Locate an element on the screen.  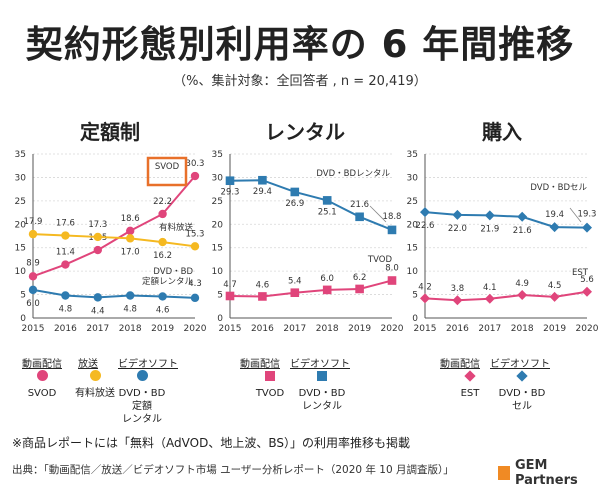
data-label: 4.7 is located at coordinates (230, 285).